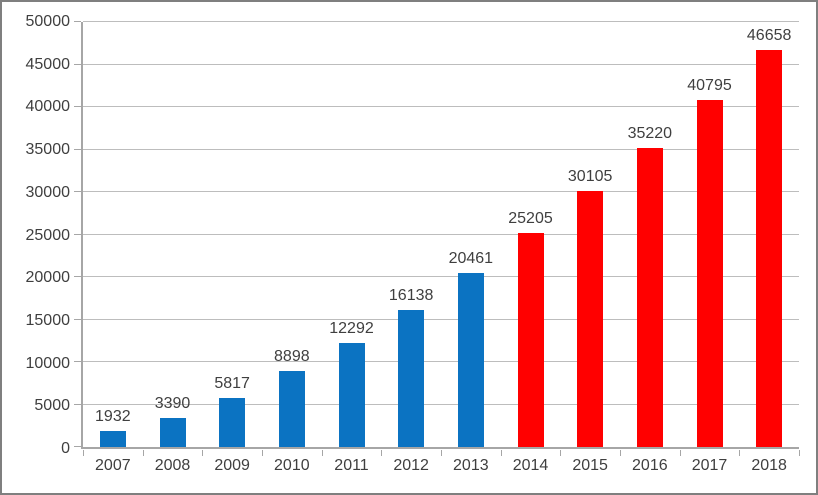 Image resolution: width=818 pixels, height=495 pixels. I want to click on x-tick-label: 2012, so click(411, 465).